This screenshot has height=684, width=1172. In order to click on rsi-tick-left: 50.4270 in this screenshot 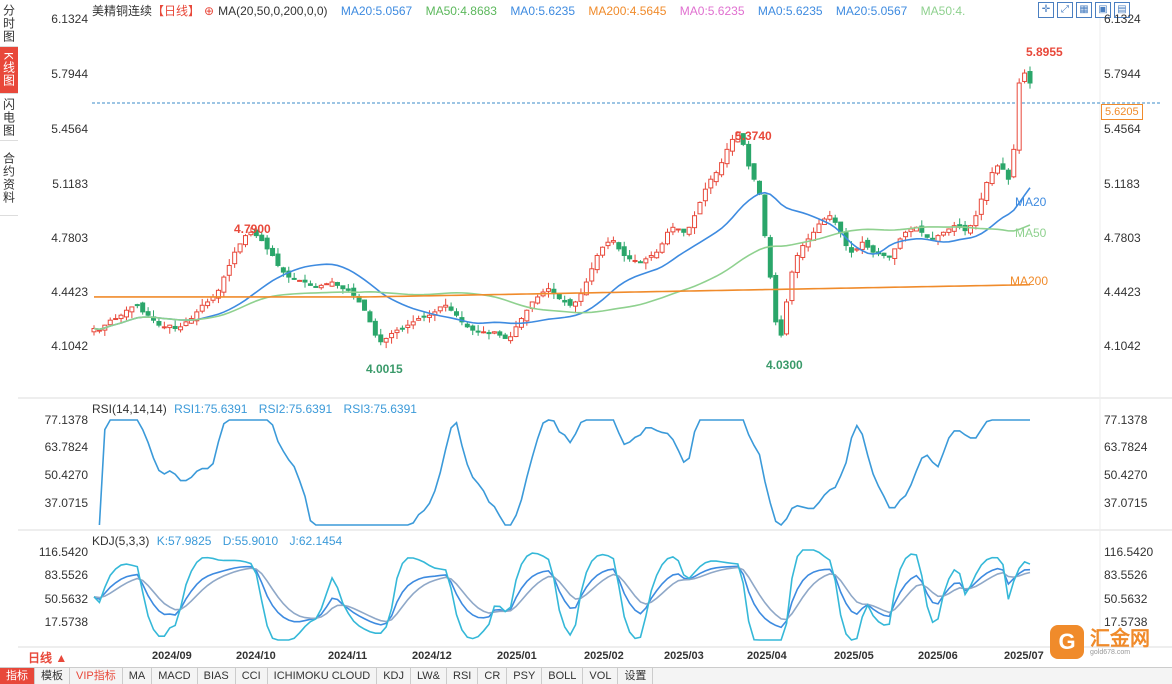, I will do `click(66, 475)`.